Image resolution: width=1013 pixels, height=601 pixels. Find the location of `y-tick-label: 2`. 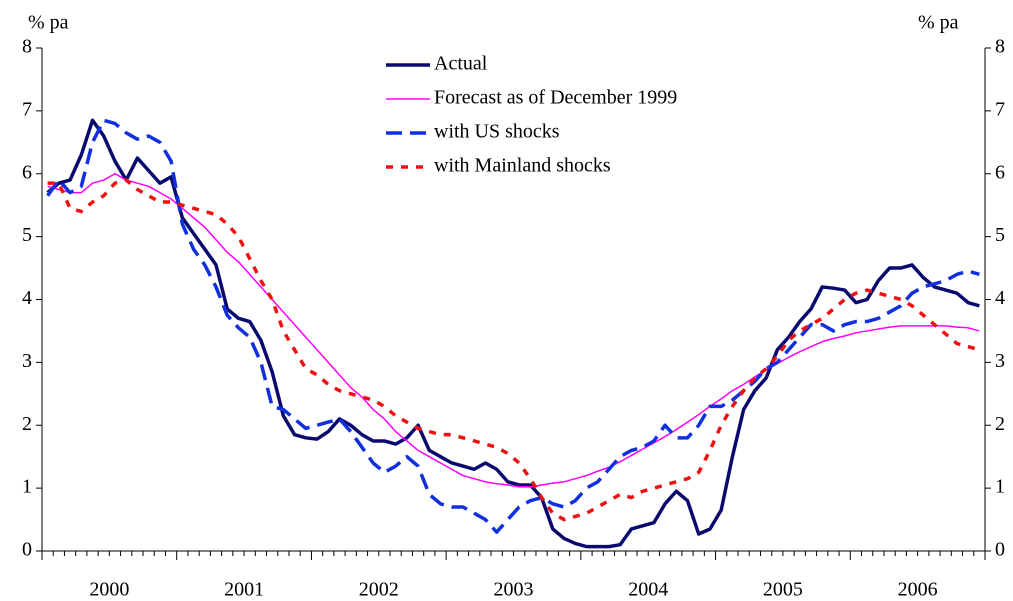

y-tick-label: 2 is located at coordinates (27, 424).